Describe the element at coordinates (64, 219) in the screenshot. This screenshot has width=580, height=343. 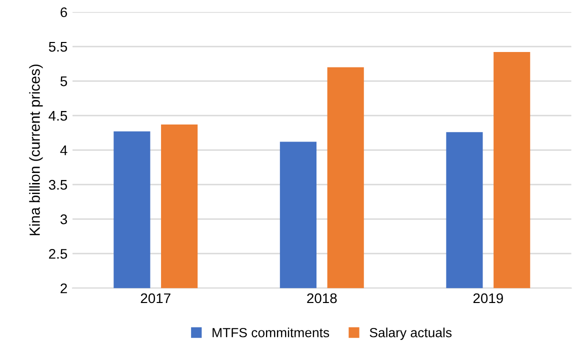
I see `y-tick-label: 3` at that location.